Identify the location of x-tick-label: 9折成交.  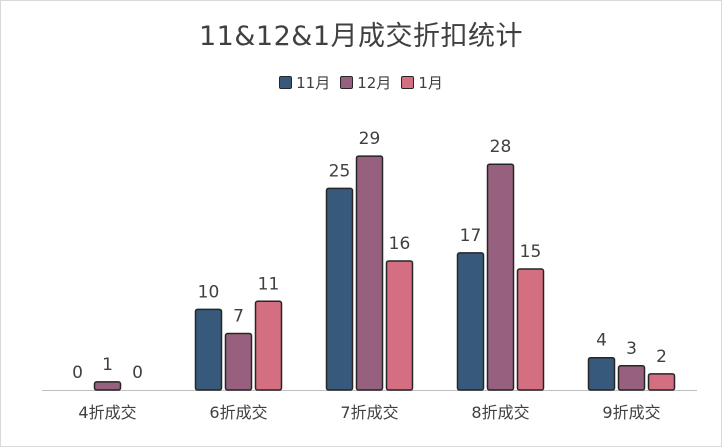
(631, 412).